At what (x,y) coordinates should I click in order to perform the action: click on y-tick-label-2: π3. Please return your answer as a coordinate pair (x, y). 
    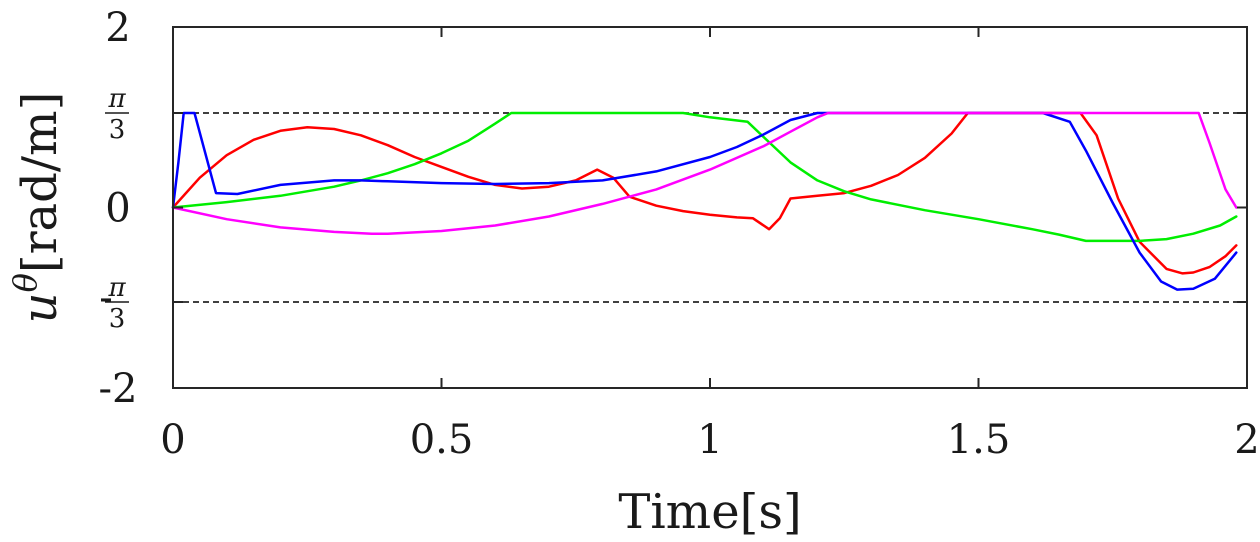
    Looking at the image, I should click on (117, 114).